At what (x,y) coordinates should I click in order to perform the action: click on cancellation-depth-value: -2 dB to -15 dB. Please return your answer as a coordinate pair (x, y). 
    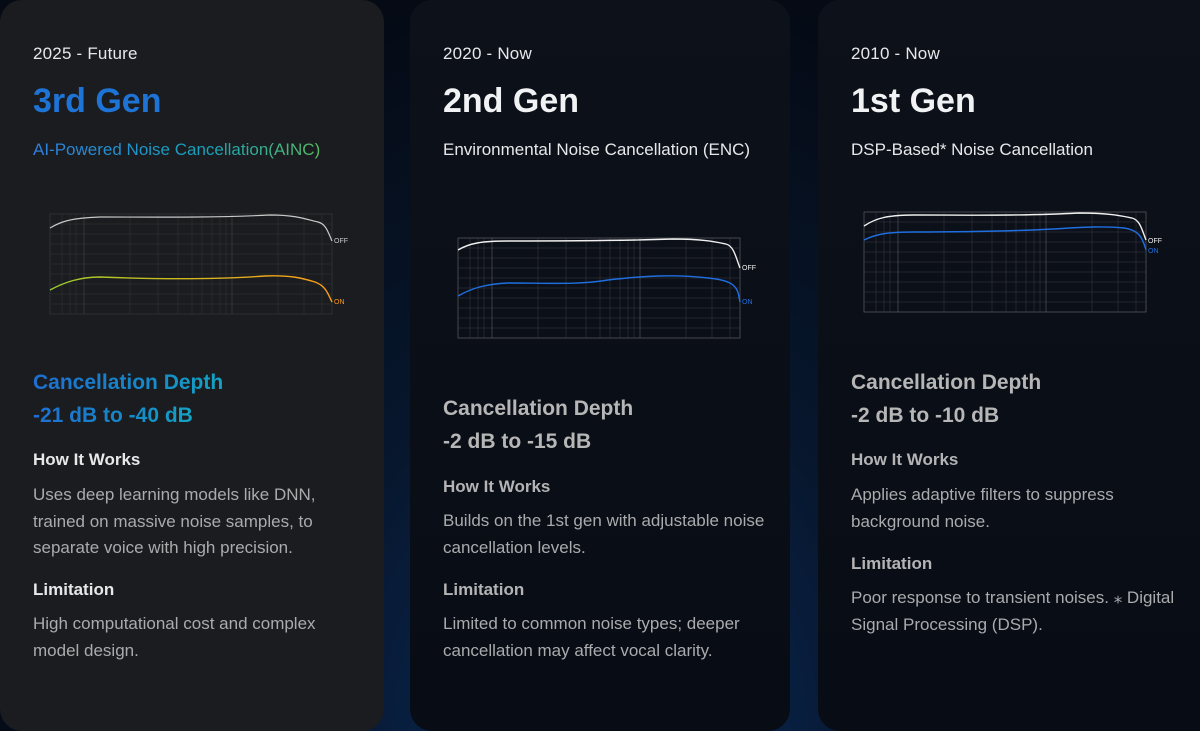
    Looking at the image, I should click on (517, 441).